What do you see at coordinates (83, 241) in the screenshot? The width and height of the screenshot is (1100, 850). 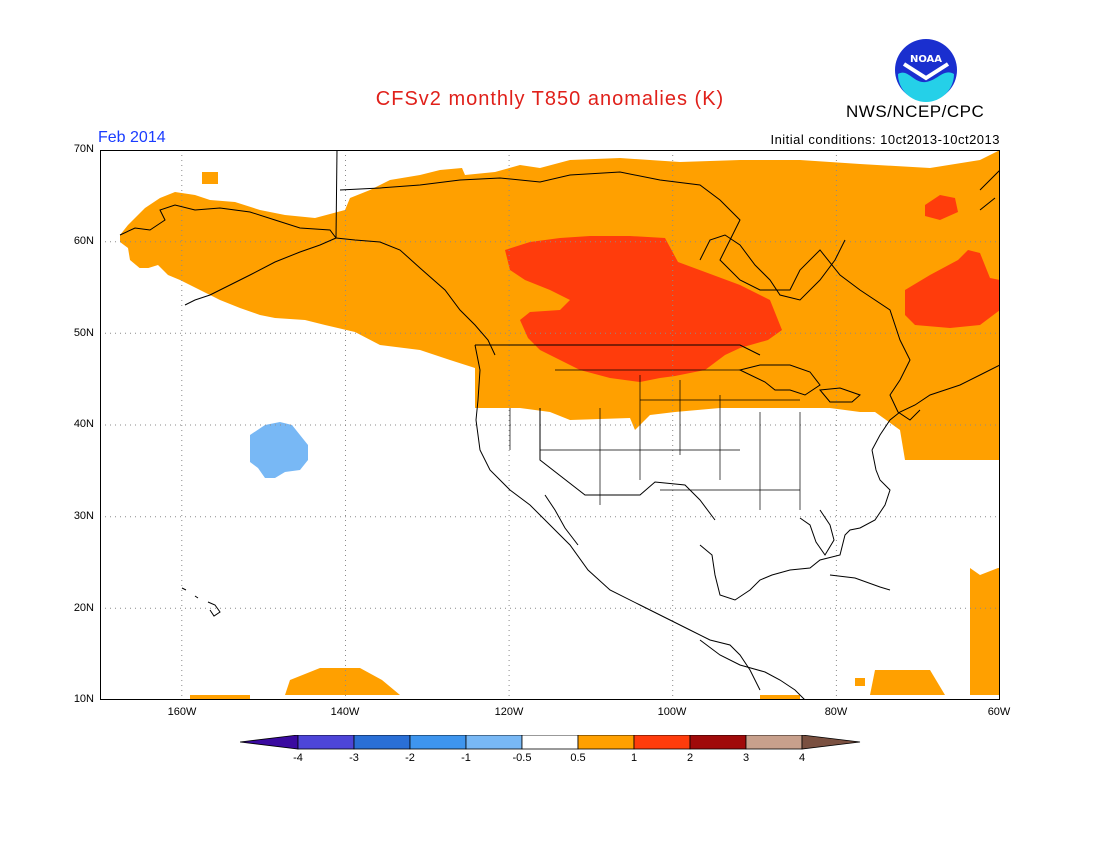 I see `lat-label-60n: 60N` at bounding box center [83, 241].